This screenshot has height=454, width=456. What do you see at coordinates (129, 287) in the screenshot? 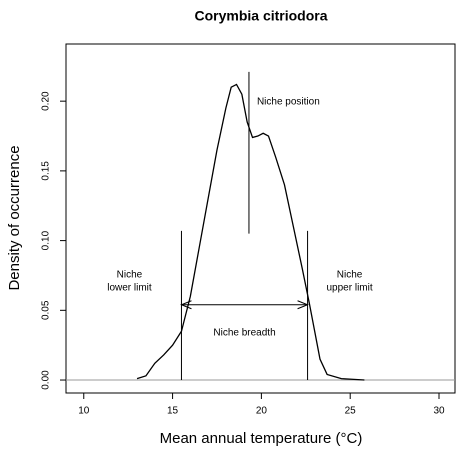
I see `niche-lower-limit-label: lower limit` at bounding box center [129, 287].